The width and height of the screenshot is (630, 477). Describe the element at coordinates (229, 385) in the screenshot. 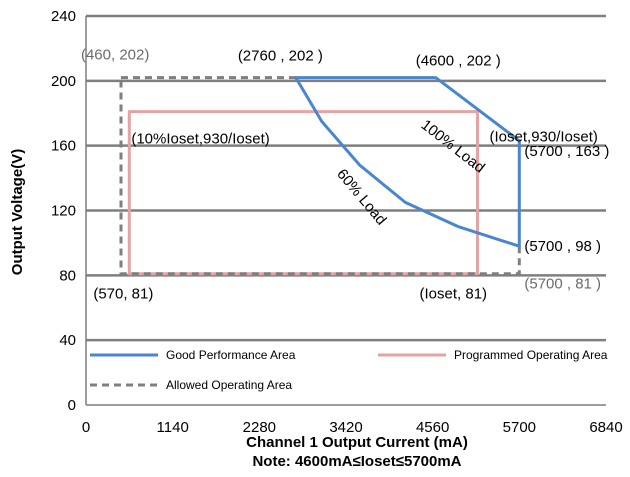

I see `legend-label: Allowed Operating Area` at that location.